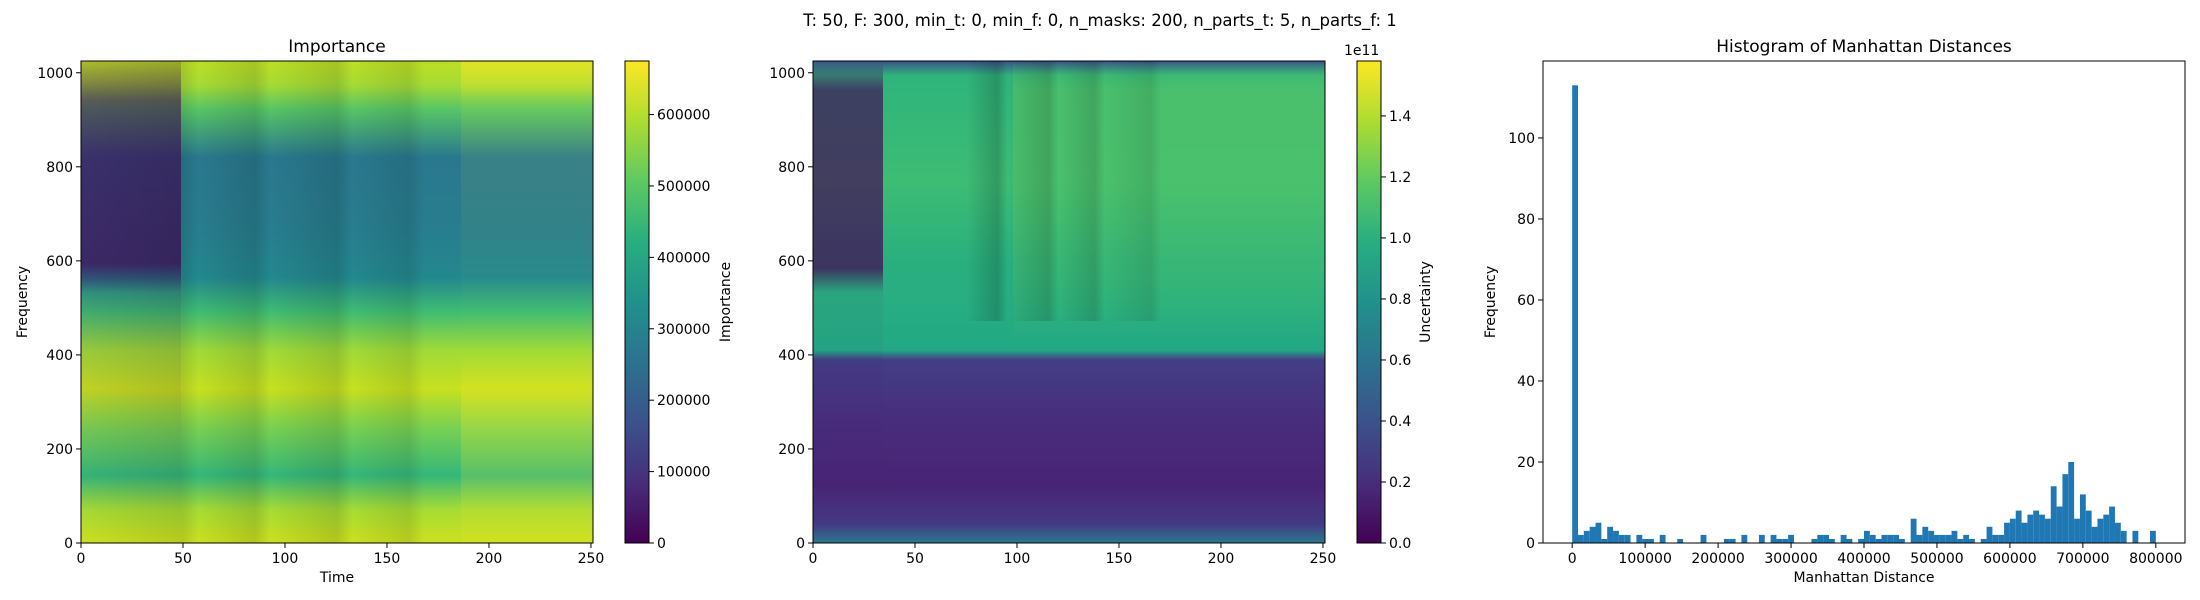 This screenshot has width=2200, height=600. What do you see at coordinates (1863, 559) in the screenshot?
I see `histogram-x-tick-label: 400000` at bounding box center [1863, 559].